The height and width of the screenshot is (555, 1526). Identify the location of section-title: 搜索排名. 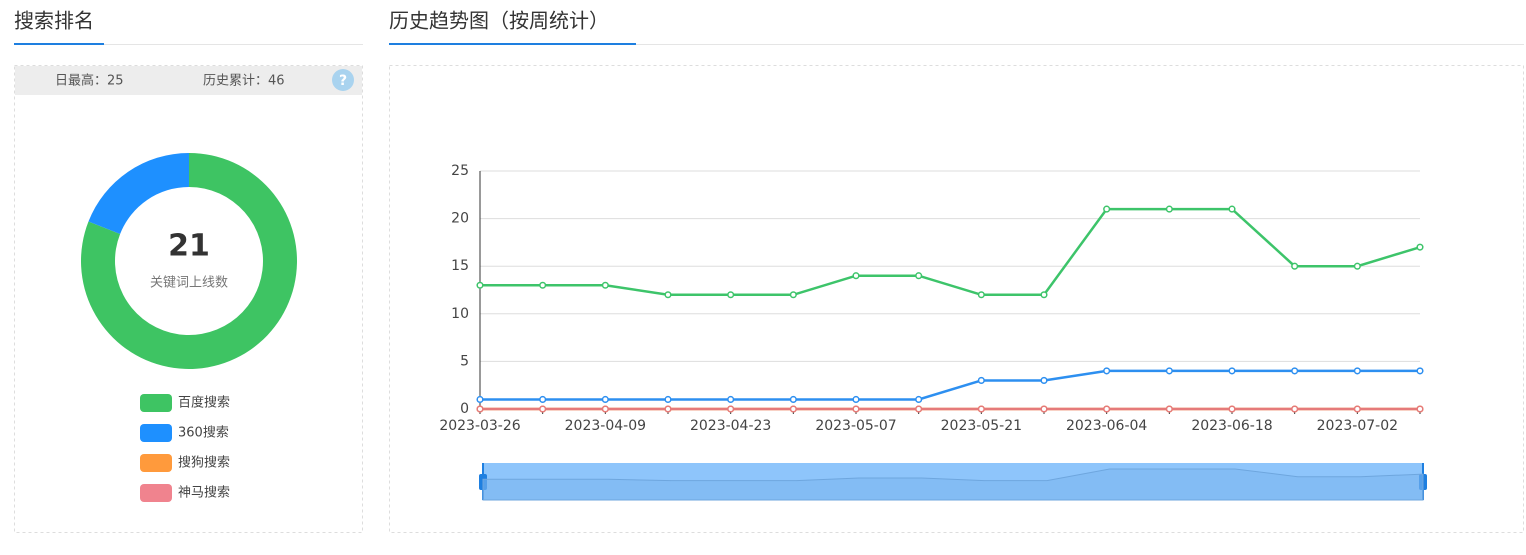
(54, 21).